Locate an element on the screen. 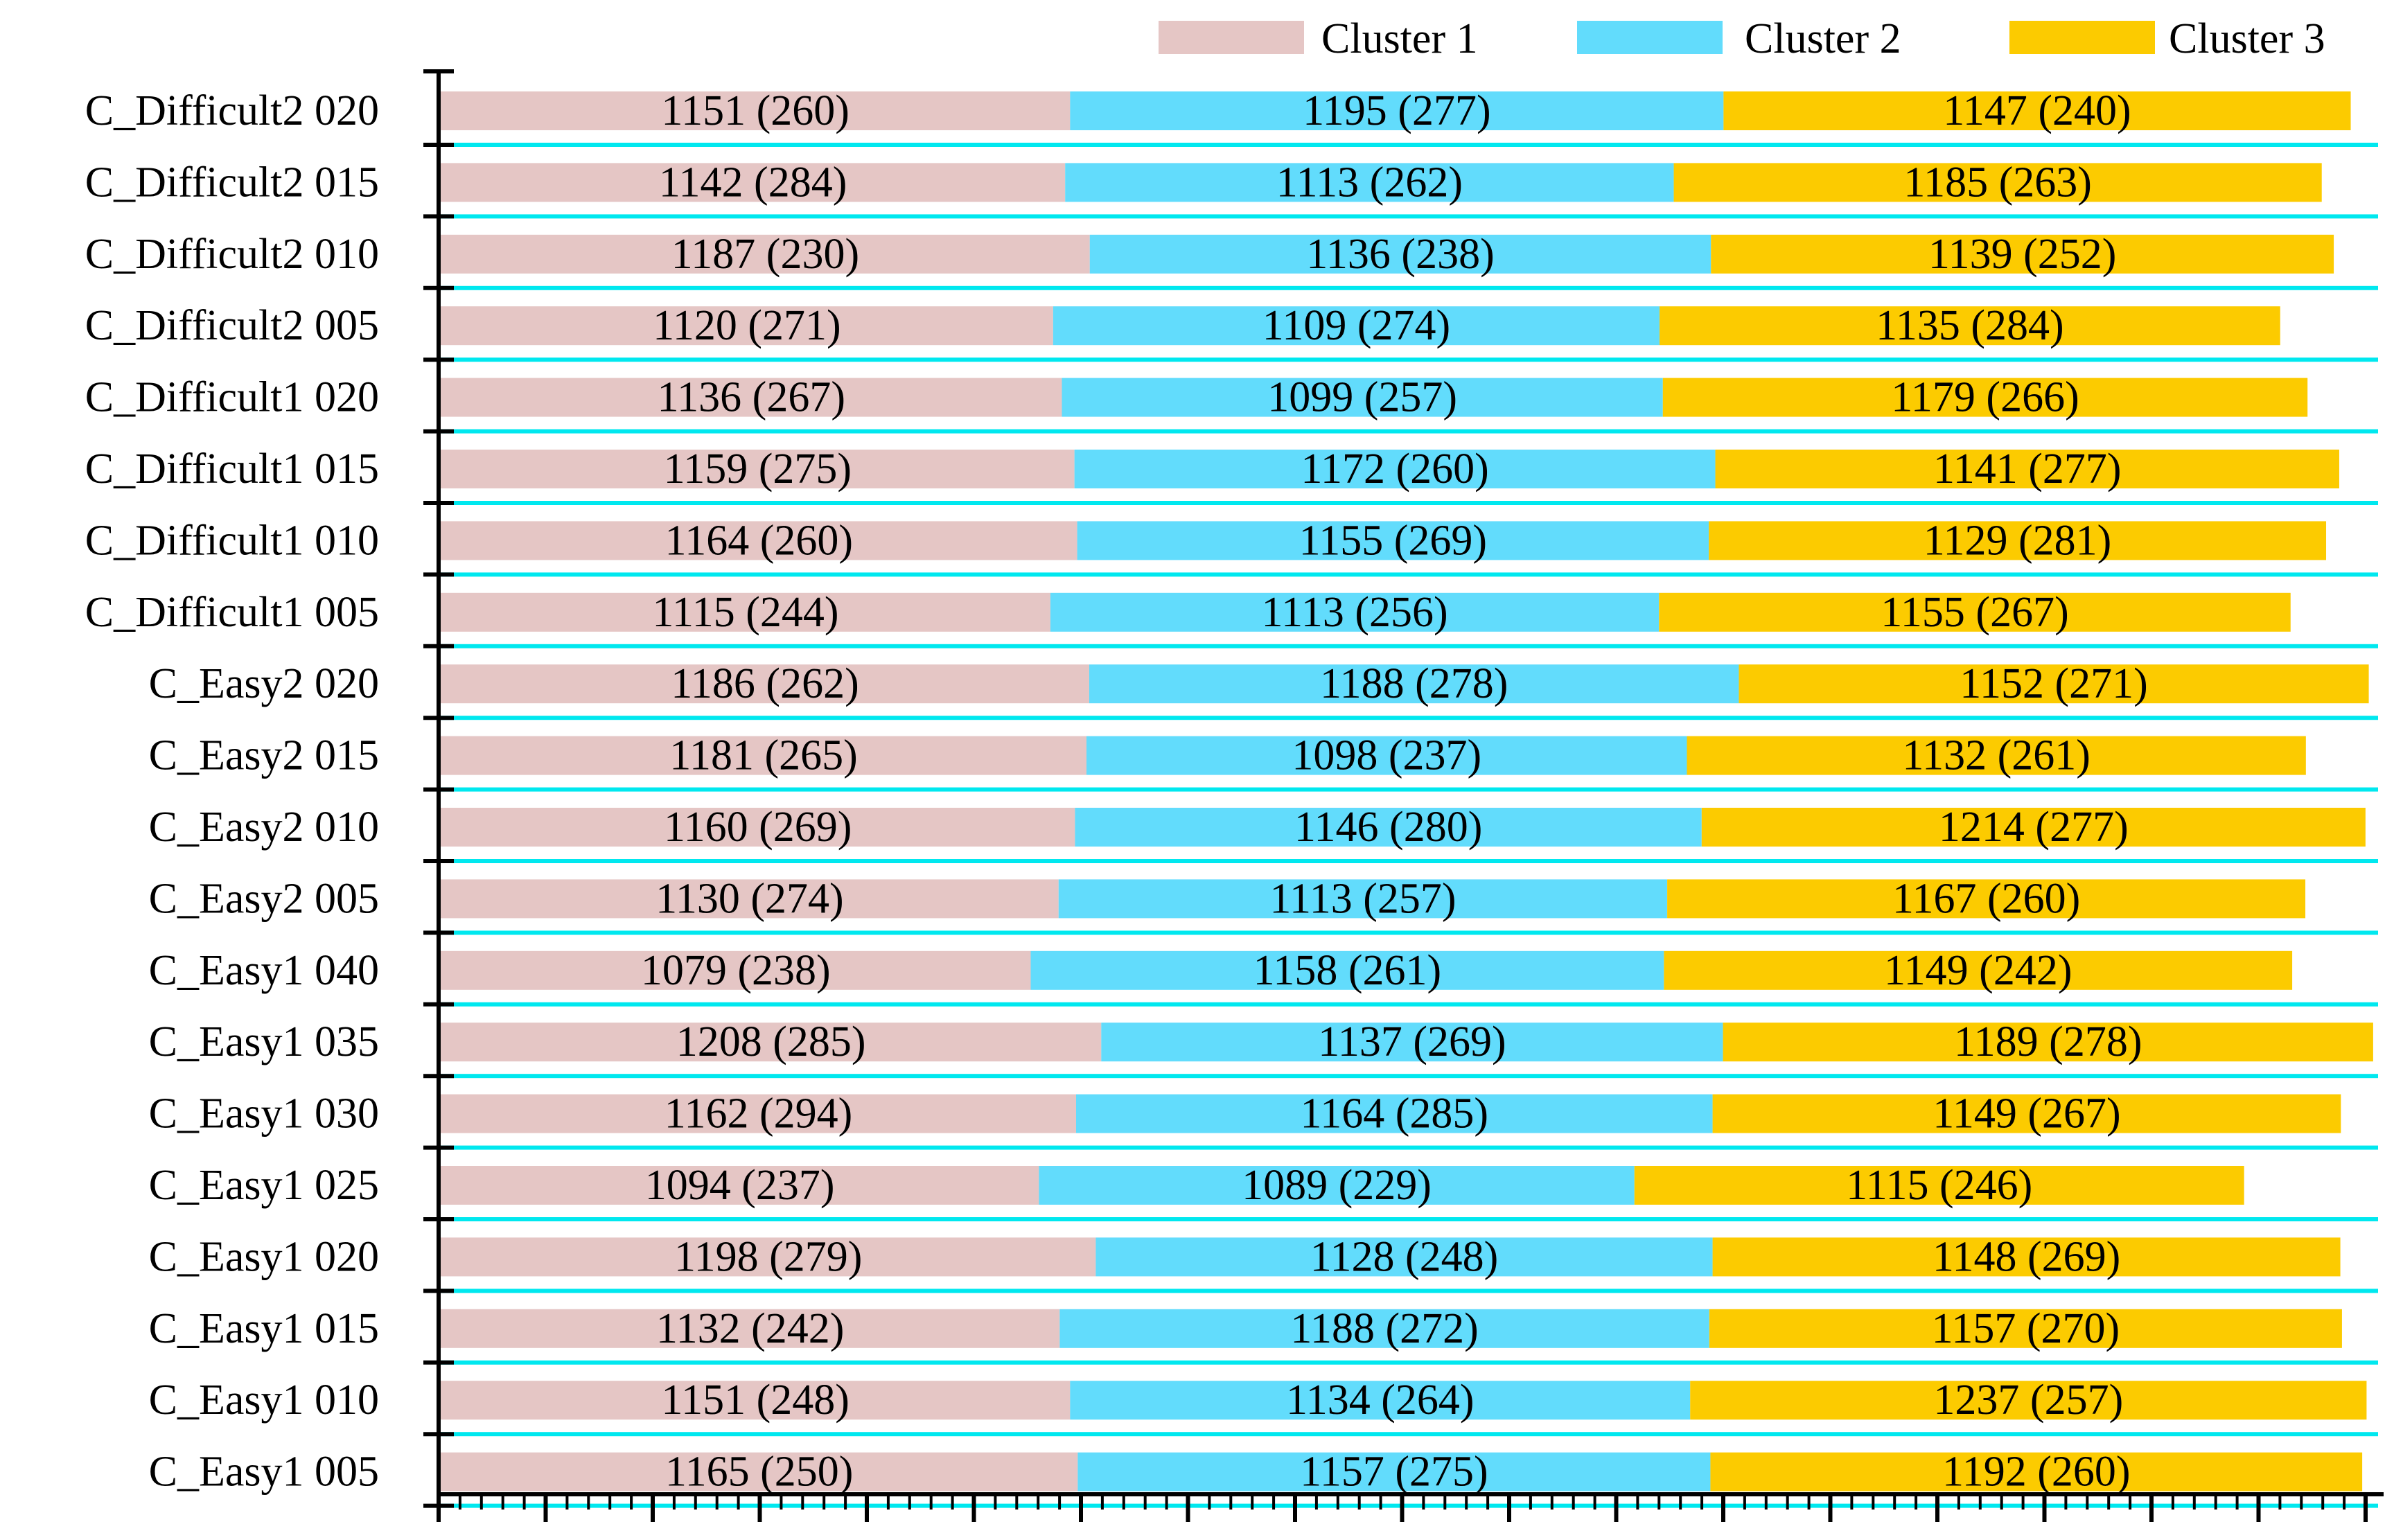  category-label: C_Difficult2 005 is located at coordinates (232, 325).